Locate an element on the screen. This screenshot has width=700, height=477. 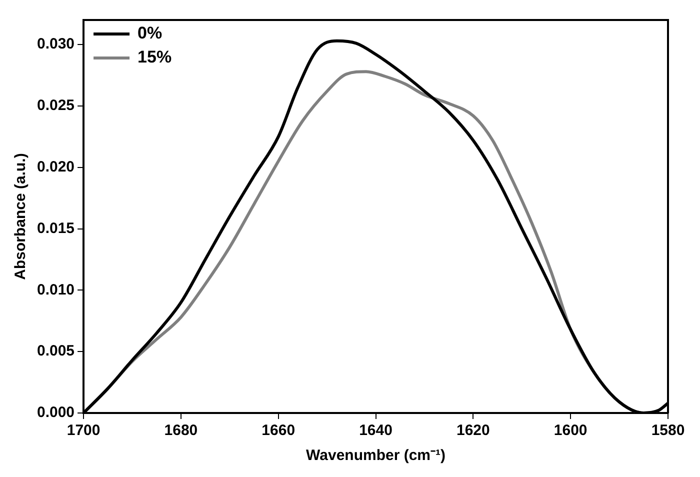
x-tick-label: 1640 is located at coordinates (375, 431).